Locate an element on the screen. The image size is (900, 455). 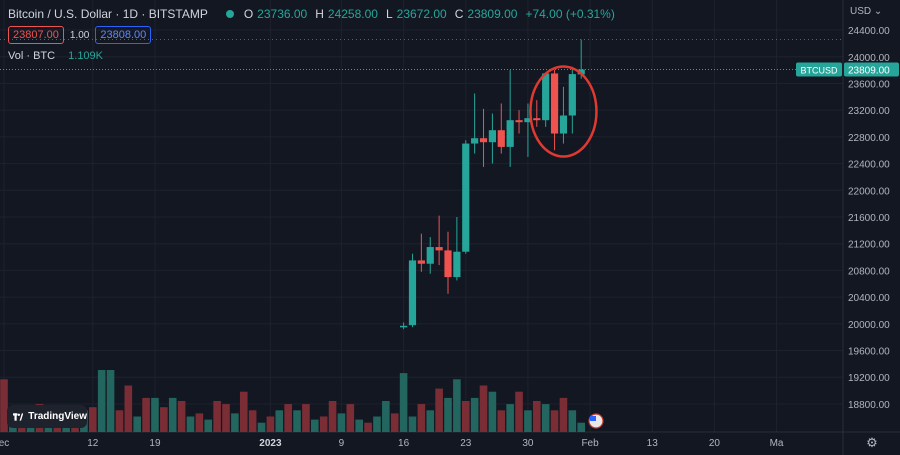
spread-value: 1.00 is located at coordinates (79, 35).